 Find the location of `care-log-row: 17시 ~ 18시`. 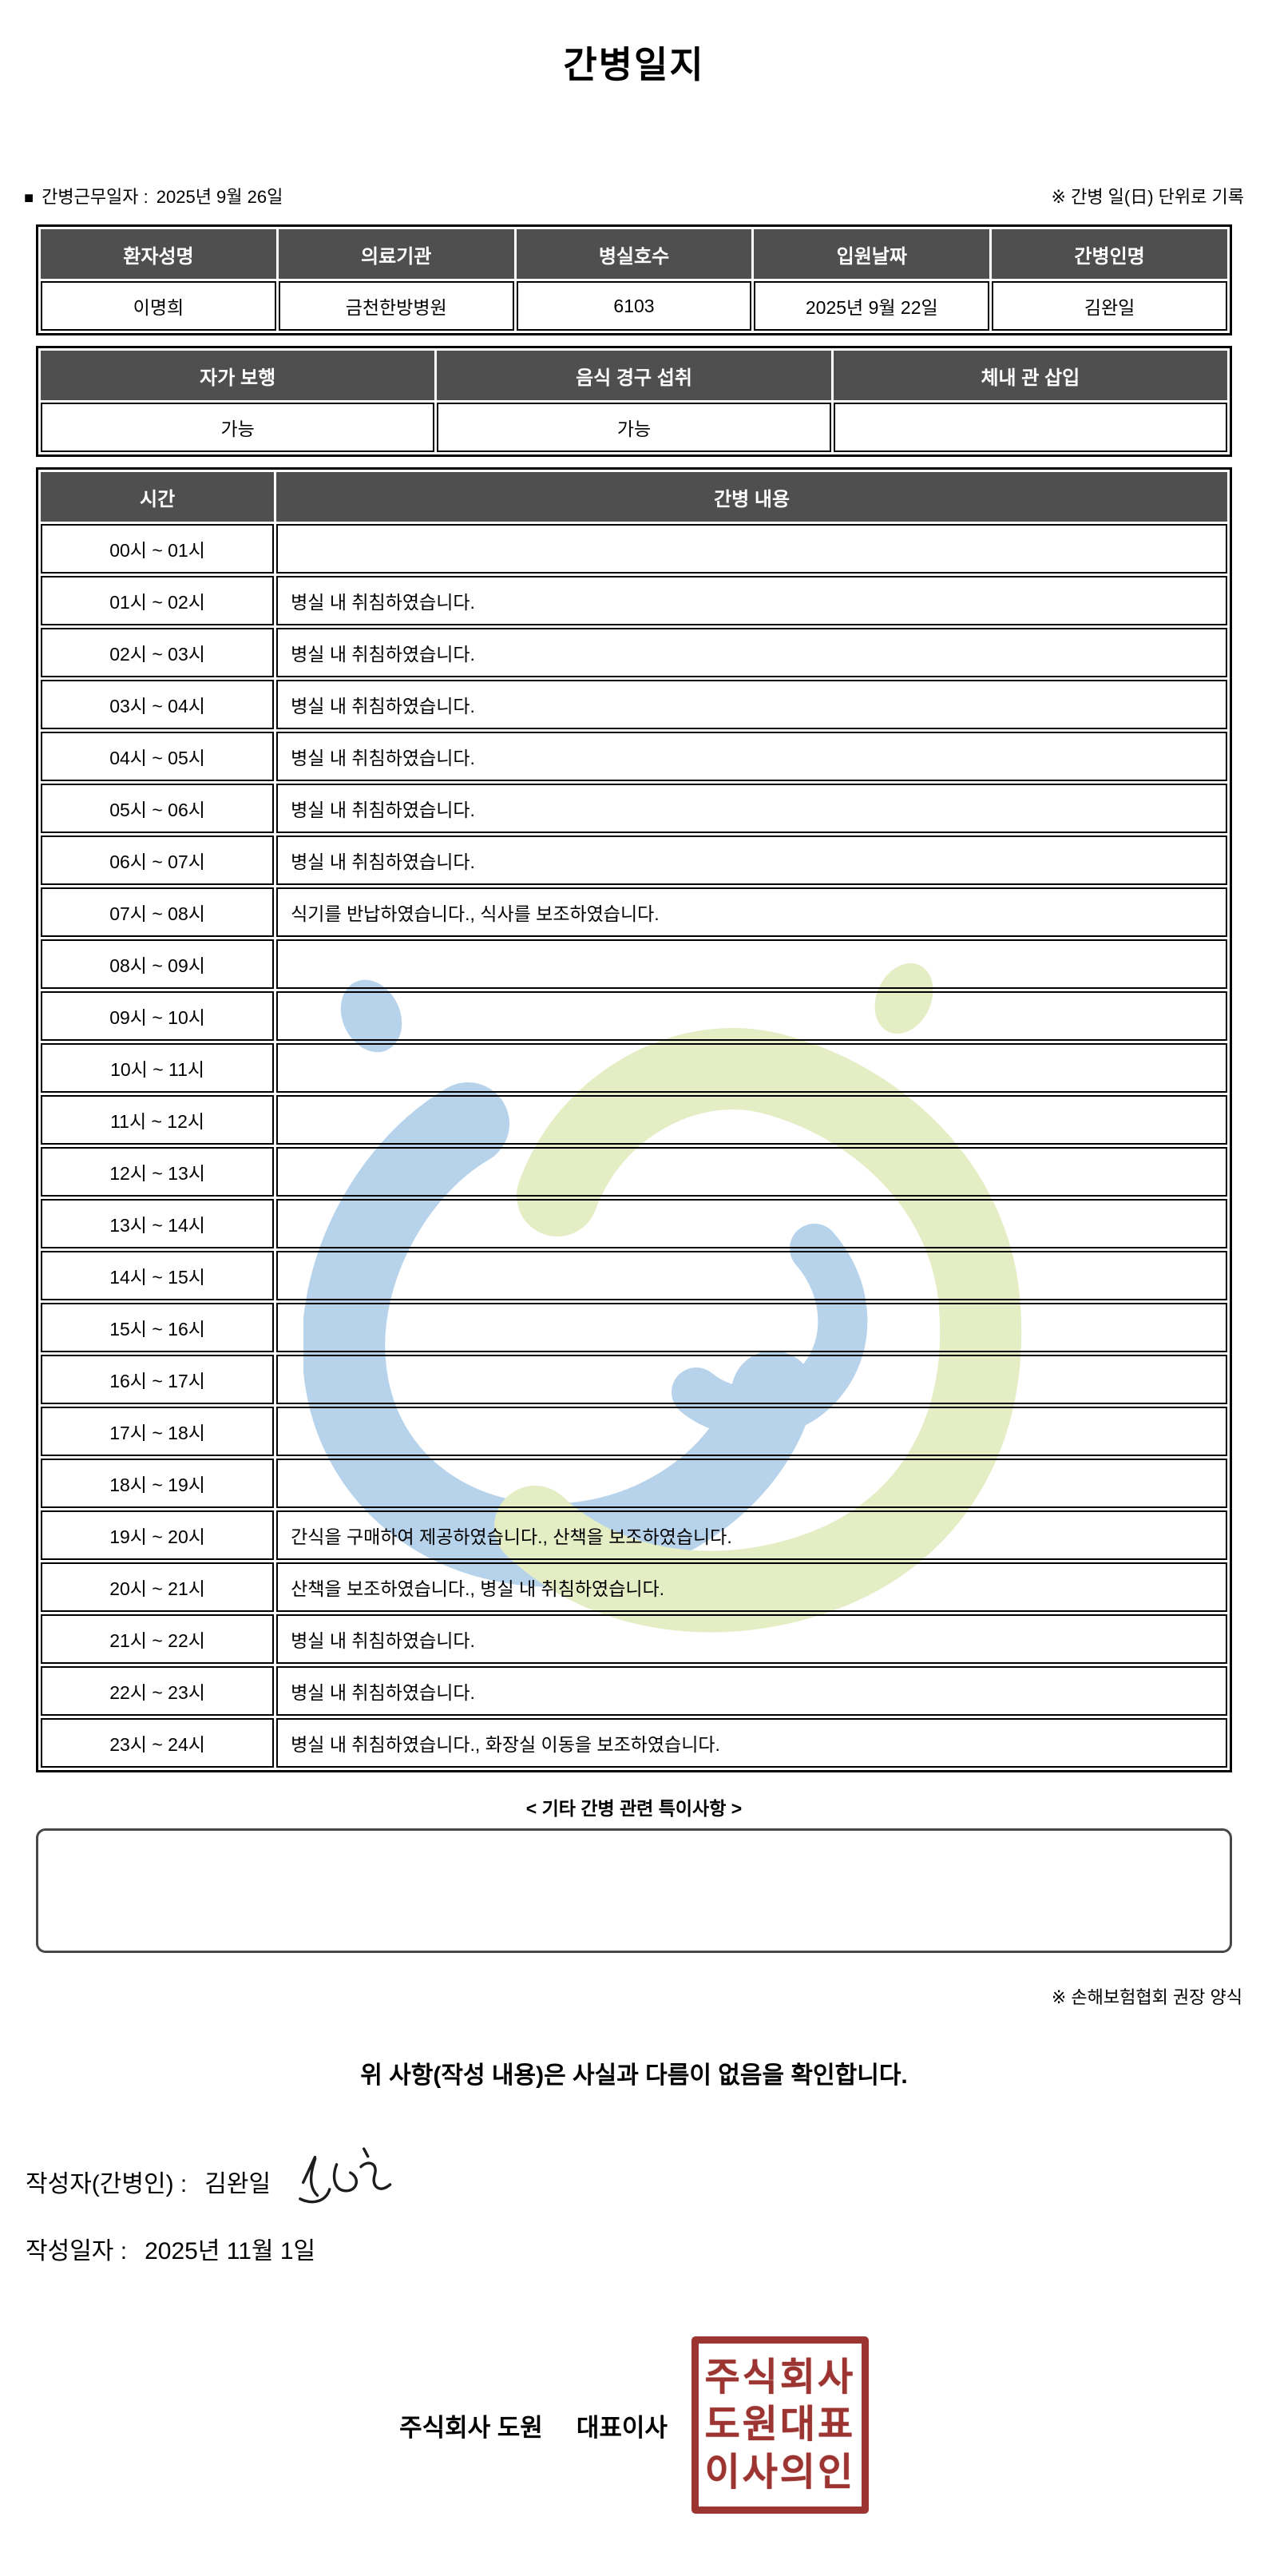

care-log-row: 17시 ~ 18시 is located at coordinates (634, 1431).